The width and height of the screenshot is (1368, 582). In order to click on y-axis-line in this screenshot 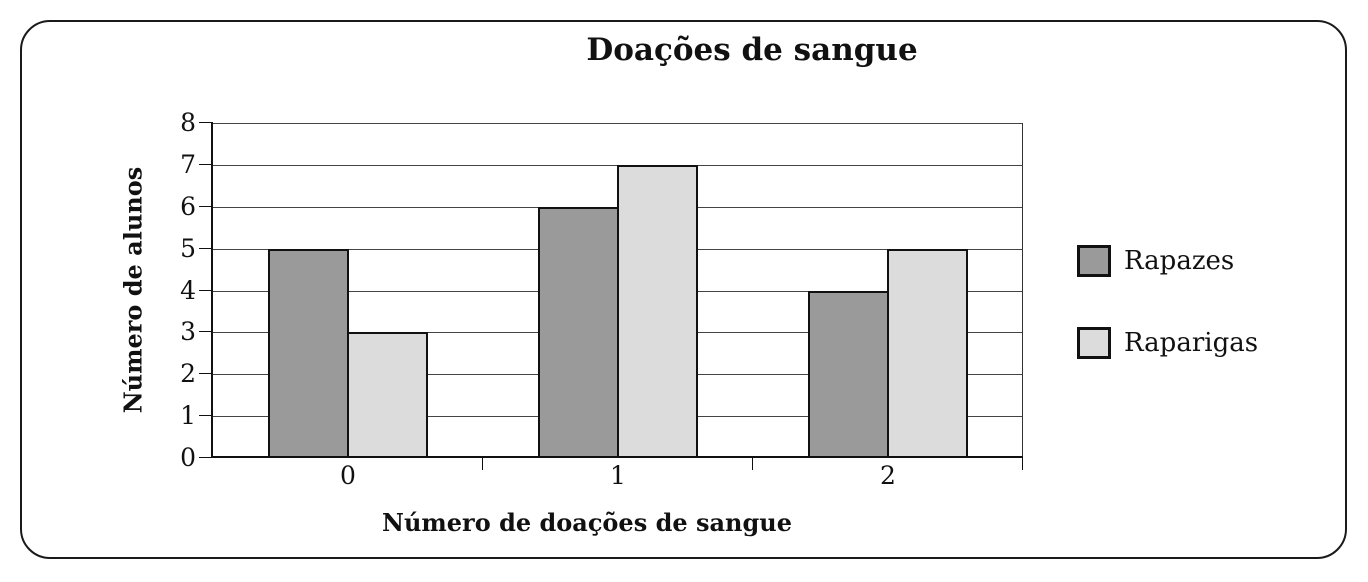, I will do `click(212, 290)`.